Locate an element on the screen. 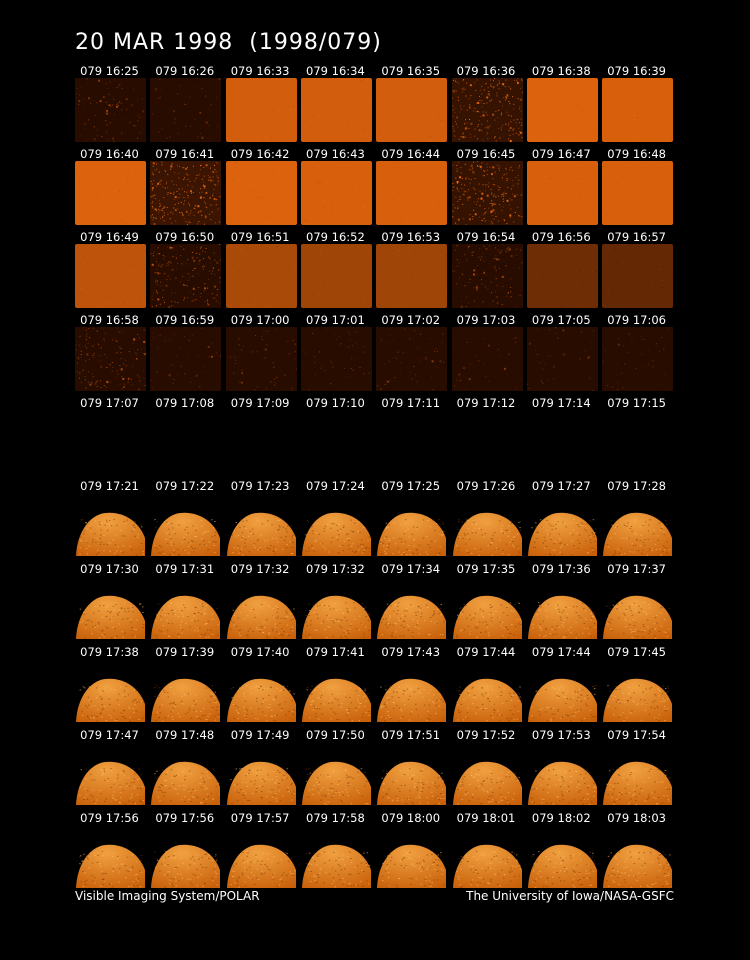 This screenshot has width=750, height=960. image-cell: 079 17:58 is located at coordinates (335, 850).